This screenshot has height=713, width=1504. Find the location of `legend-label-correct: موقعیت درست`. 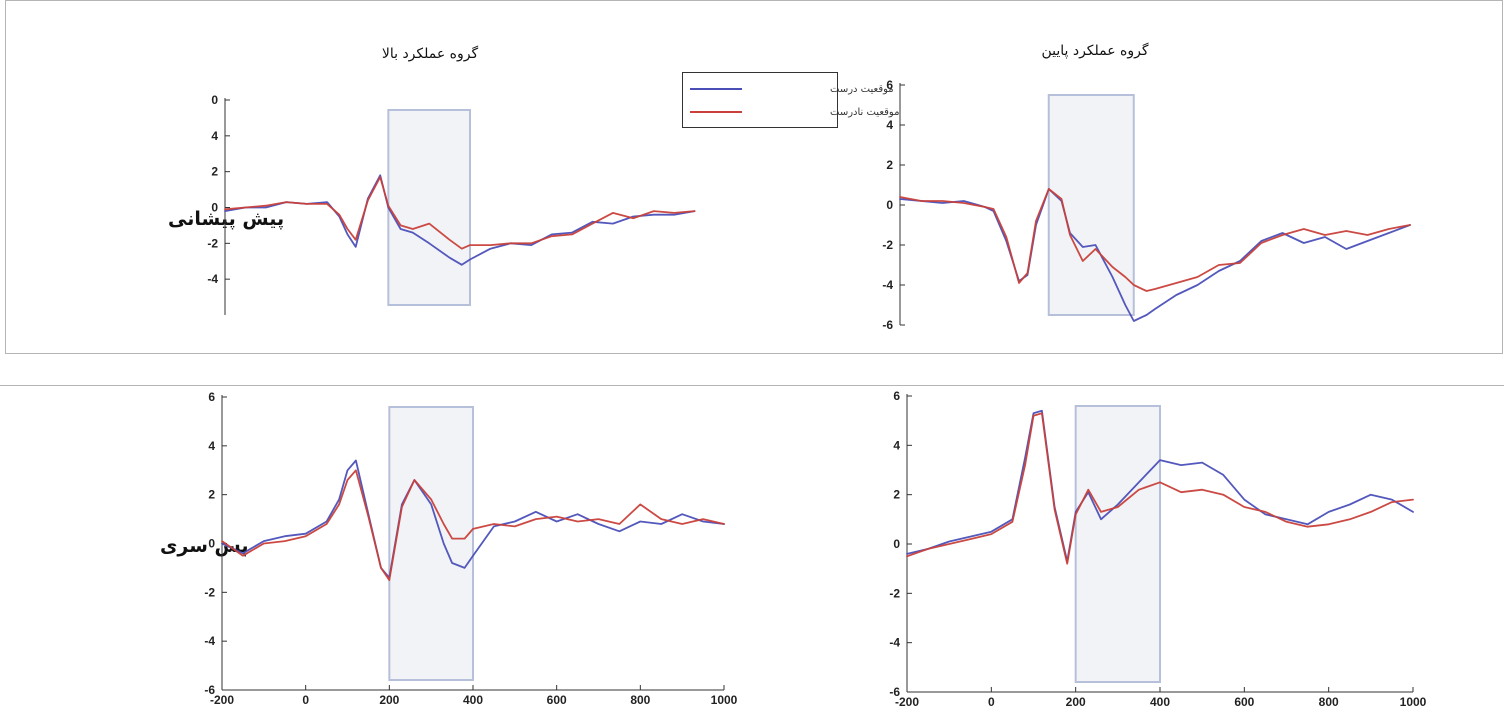

legend-label-correct: موقعیت درست is located at coordinates (862, 89).